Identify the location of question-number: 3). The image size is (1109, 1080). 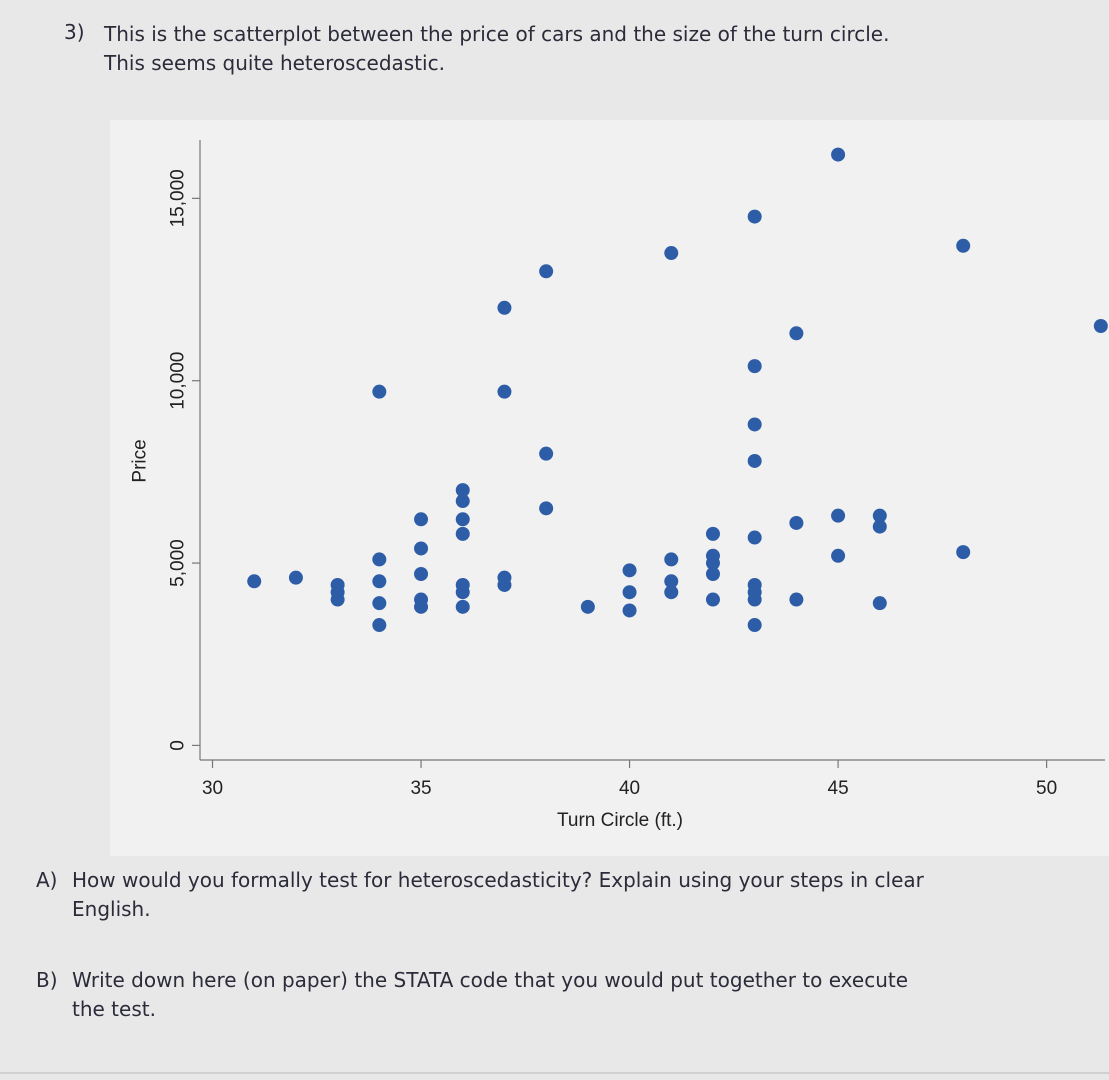
(74, 32).